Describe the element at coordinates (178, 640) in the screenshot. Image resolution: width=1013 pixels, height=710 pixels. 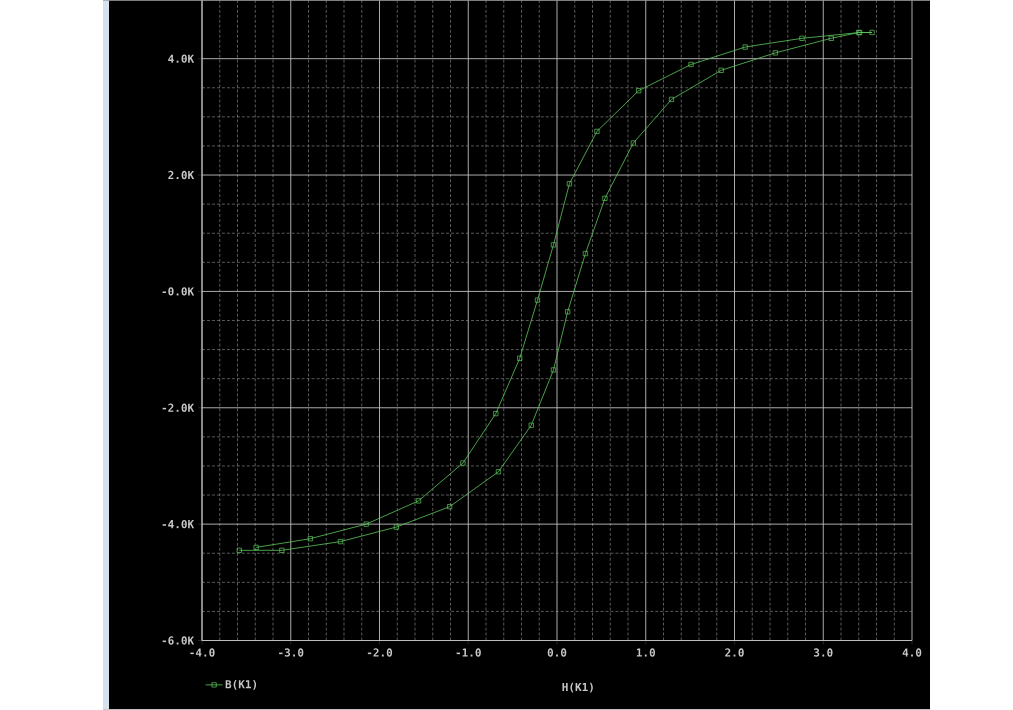
I see `y-tick-label: -6.0K` at that location.